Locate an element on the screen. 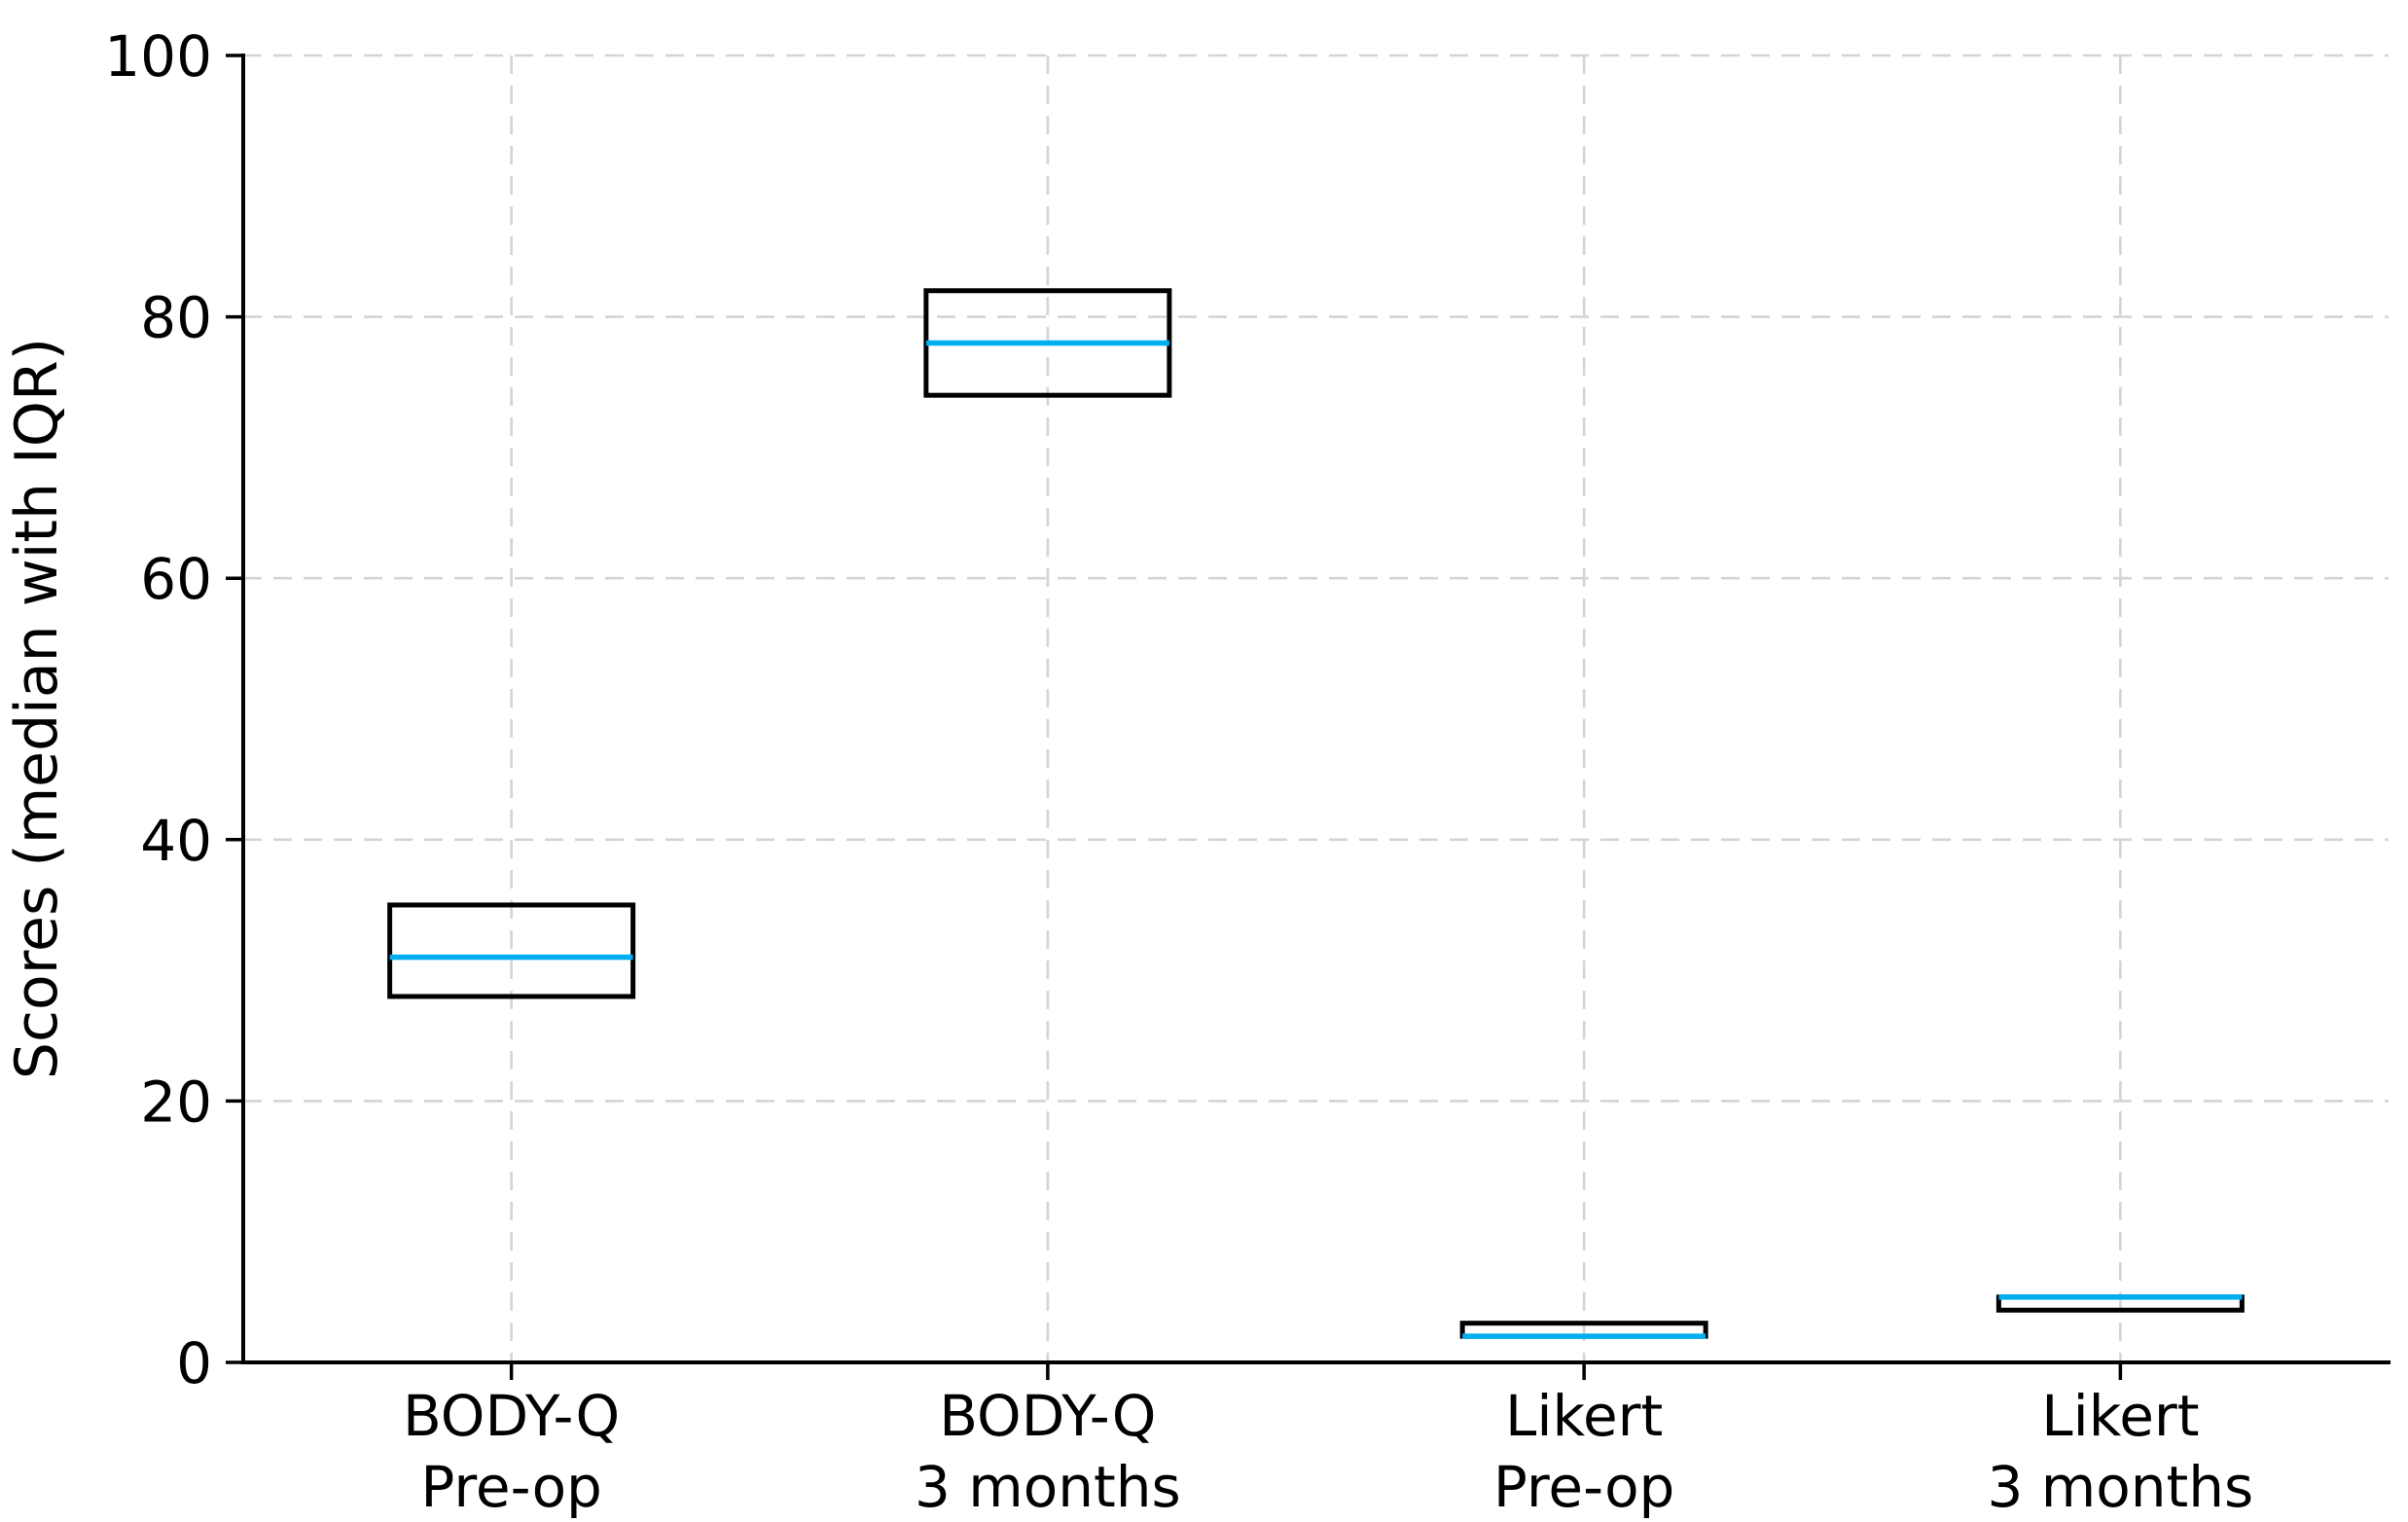 This screenshot has width=2408, height=1522. x-tick-label-body-q-3-months-line1: BODY-Q is located at coordinates (1047, 1416).